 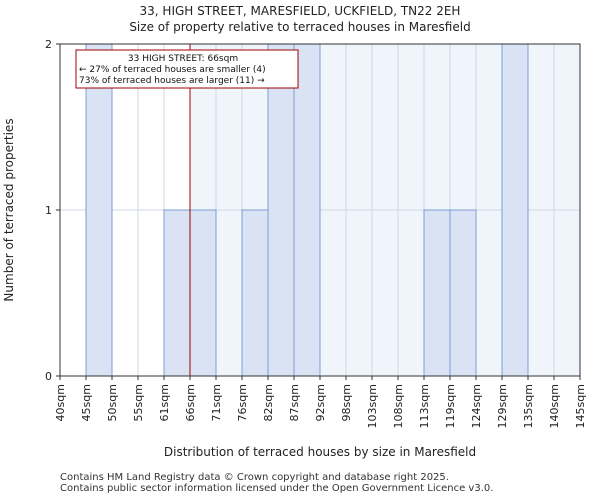 I want to click on annotation-box, so click(x=187, y=69).